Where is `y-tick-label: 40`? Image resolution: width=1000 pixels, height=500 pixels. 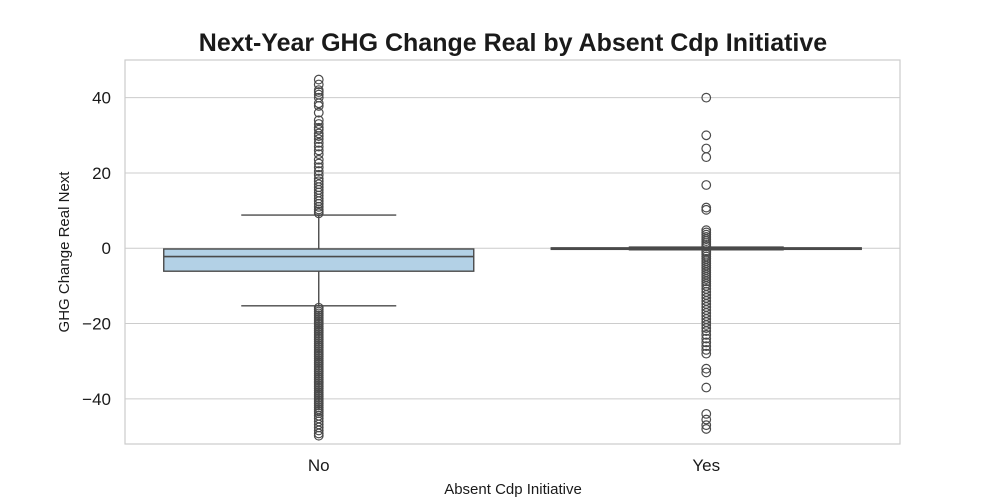
y-tick-label: 40 is located at coordinates (101, 98).